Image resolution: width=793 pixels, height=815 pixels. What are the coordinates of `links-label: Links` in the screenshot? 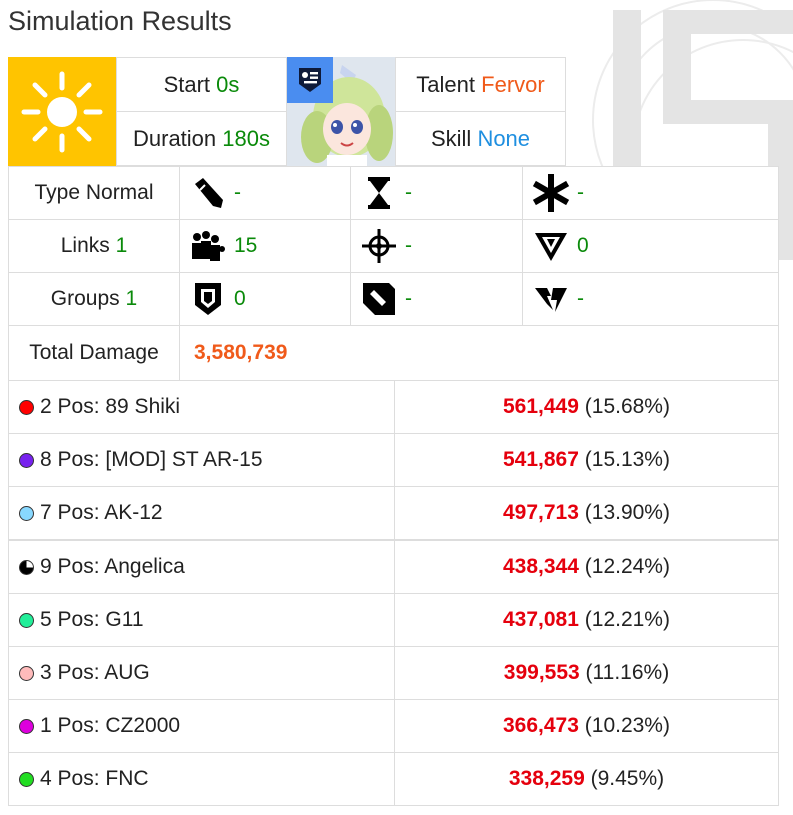 It's located at (85, 245).